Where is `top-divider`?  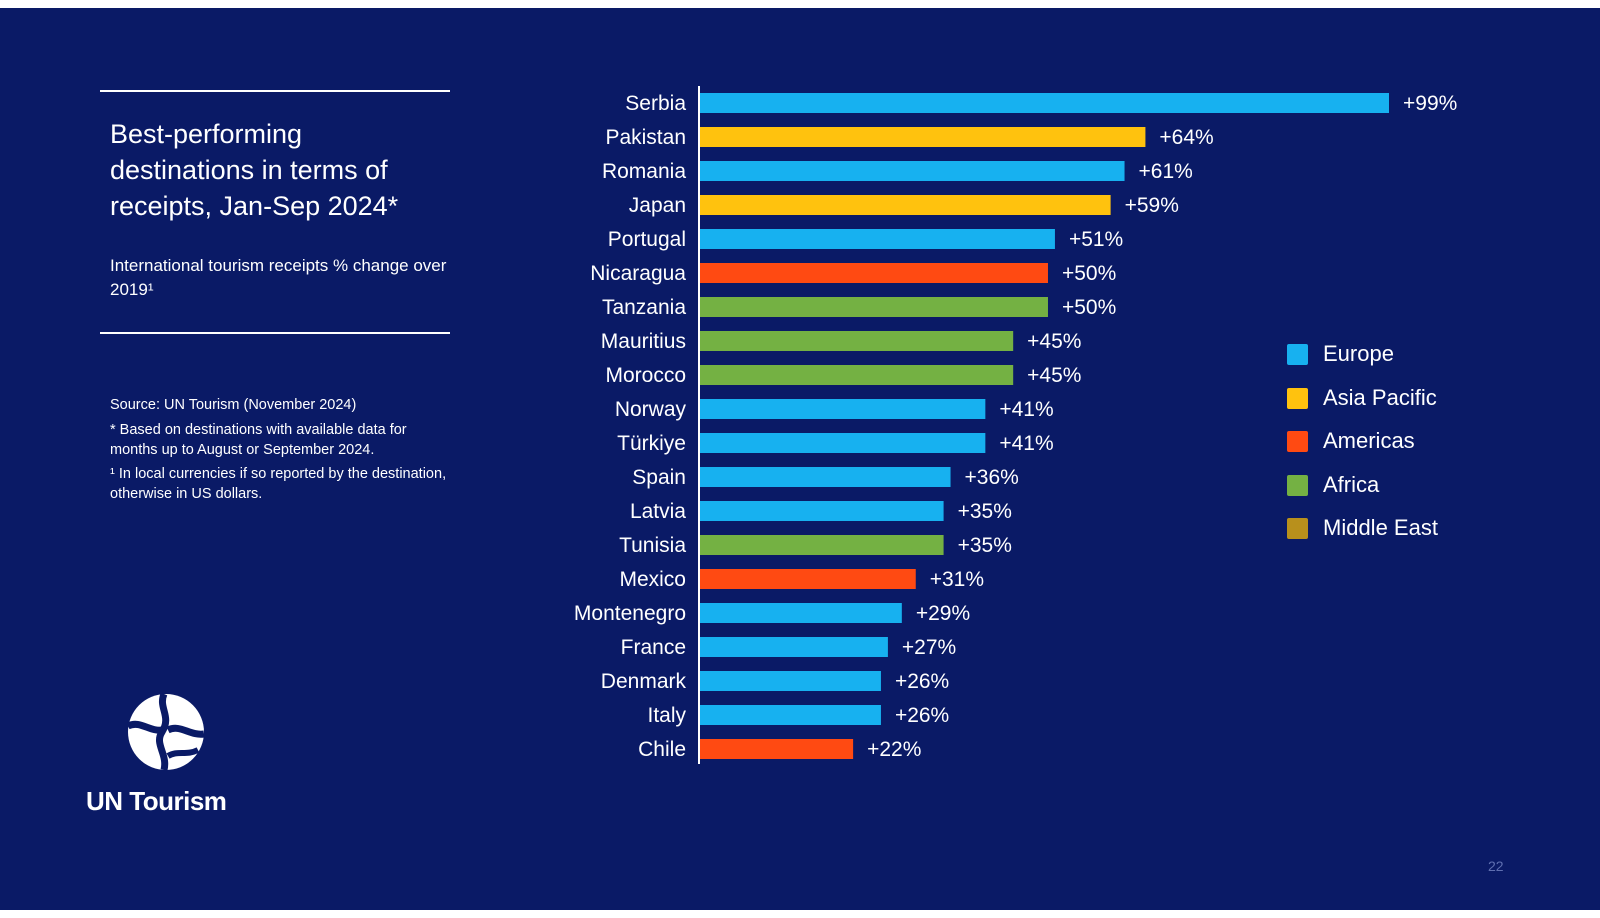
top-divider is located at coordinates (275, 91).